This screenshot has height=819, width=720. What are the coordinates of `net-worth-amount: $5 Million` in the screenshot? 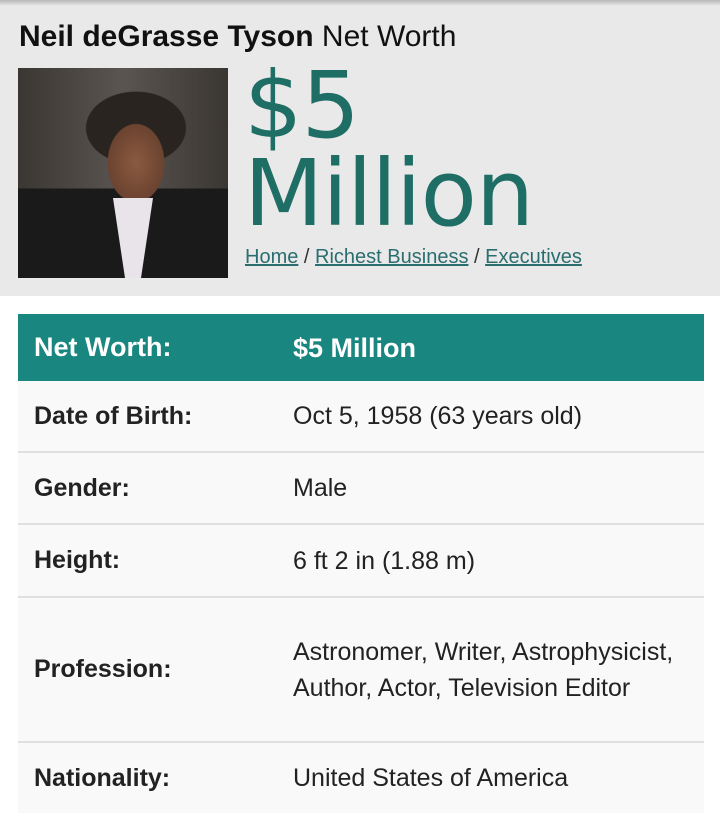 It's located at (389, 149).